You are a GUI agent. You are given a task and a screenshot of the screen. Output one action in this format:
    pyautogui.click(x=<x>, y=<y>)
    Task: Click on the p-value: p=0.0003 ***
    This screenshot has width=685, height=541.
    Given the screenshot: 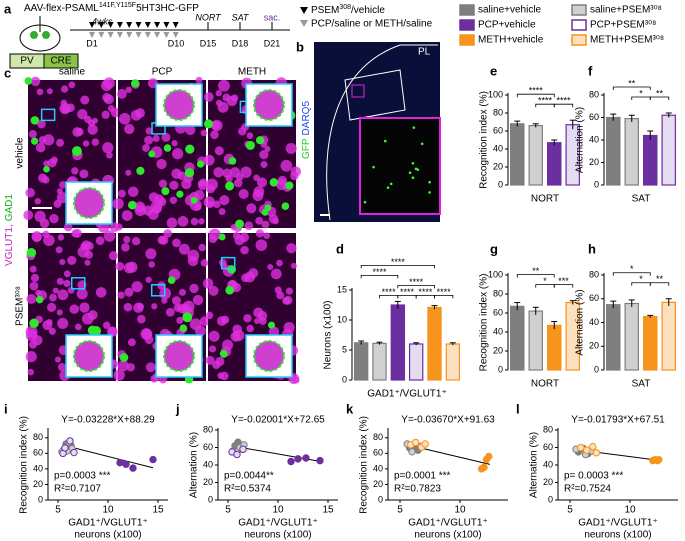 What is the action you would take?
    pyautogui.click(x=82, y=476)
    